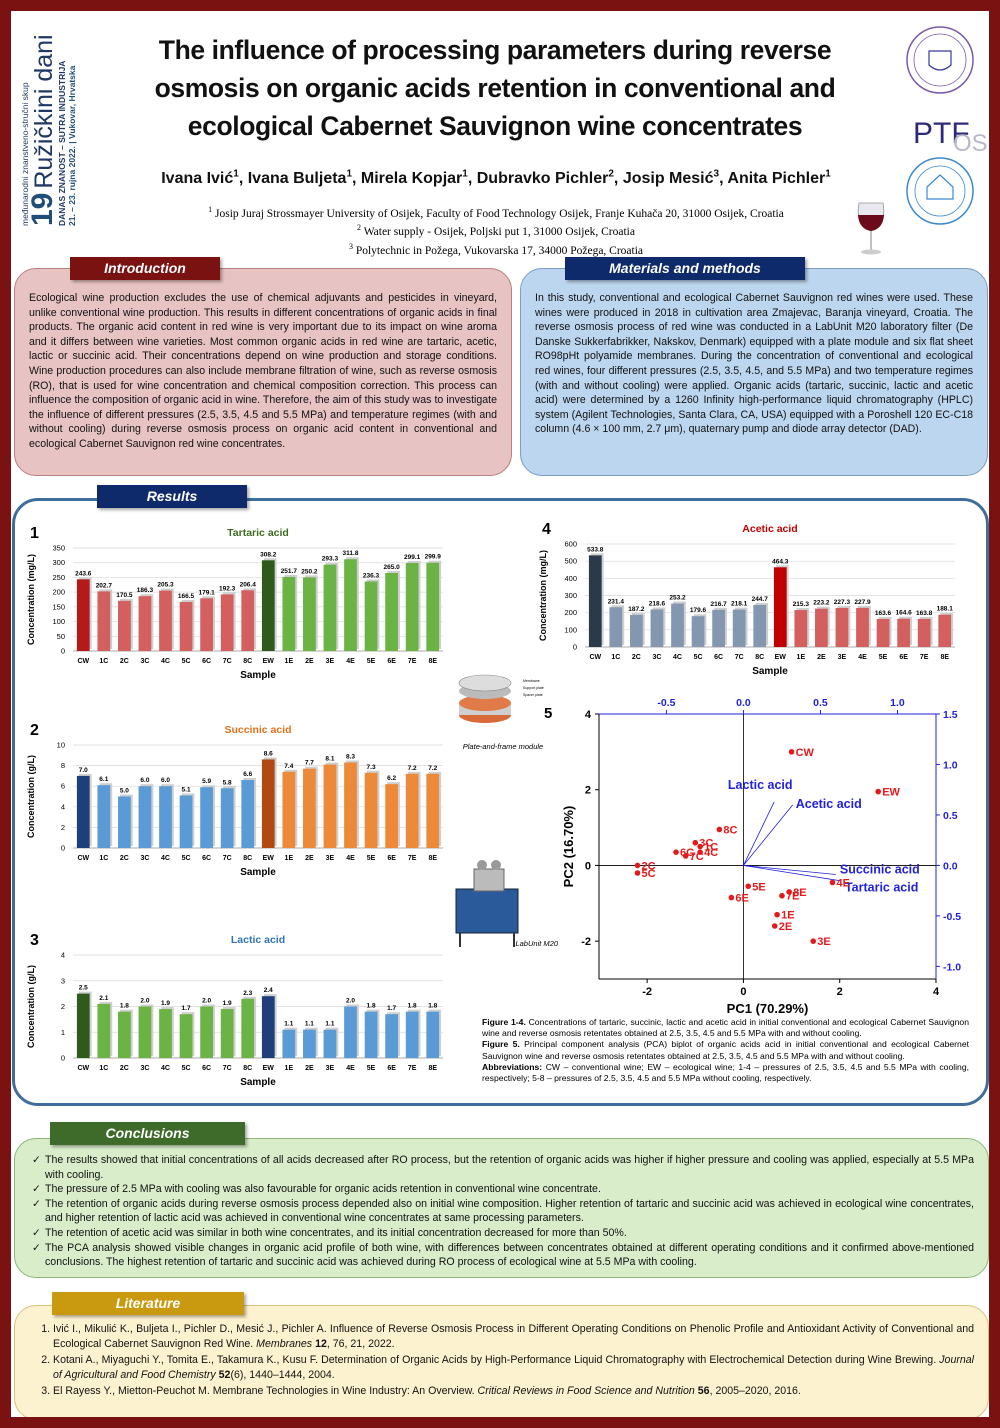 This screenshot has width=1000, height=1428. What do you see at coordinates (104, 585) in the screenshot?
I see `value-label: 202.7` at bounding box center [104, 585].